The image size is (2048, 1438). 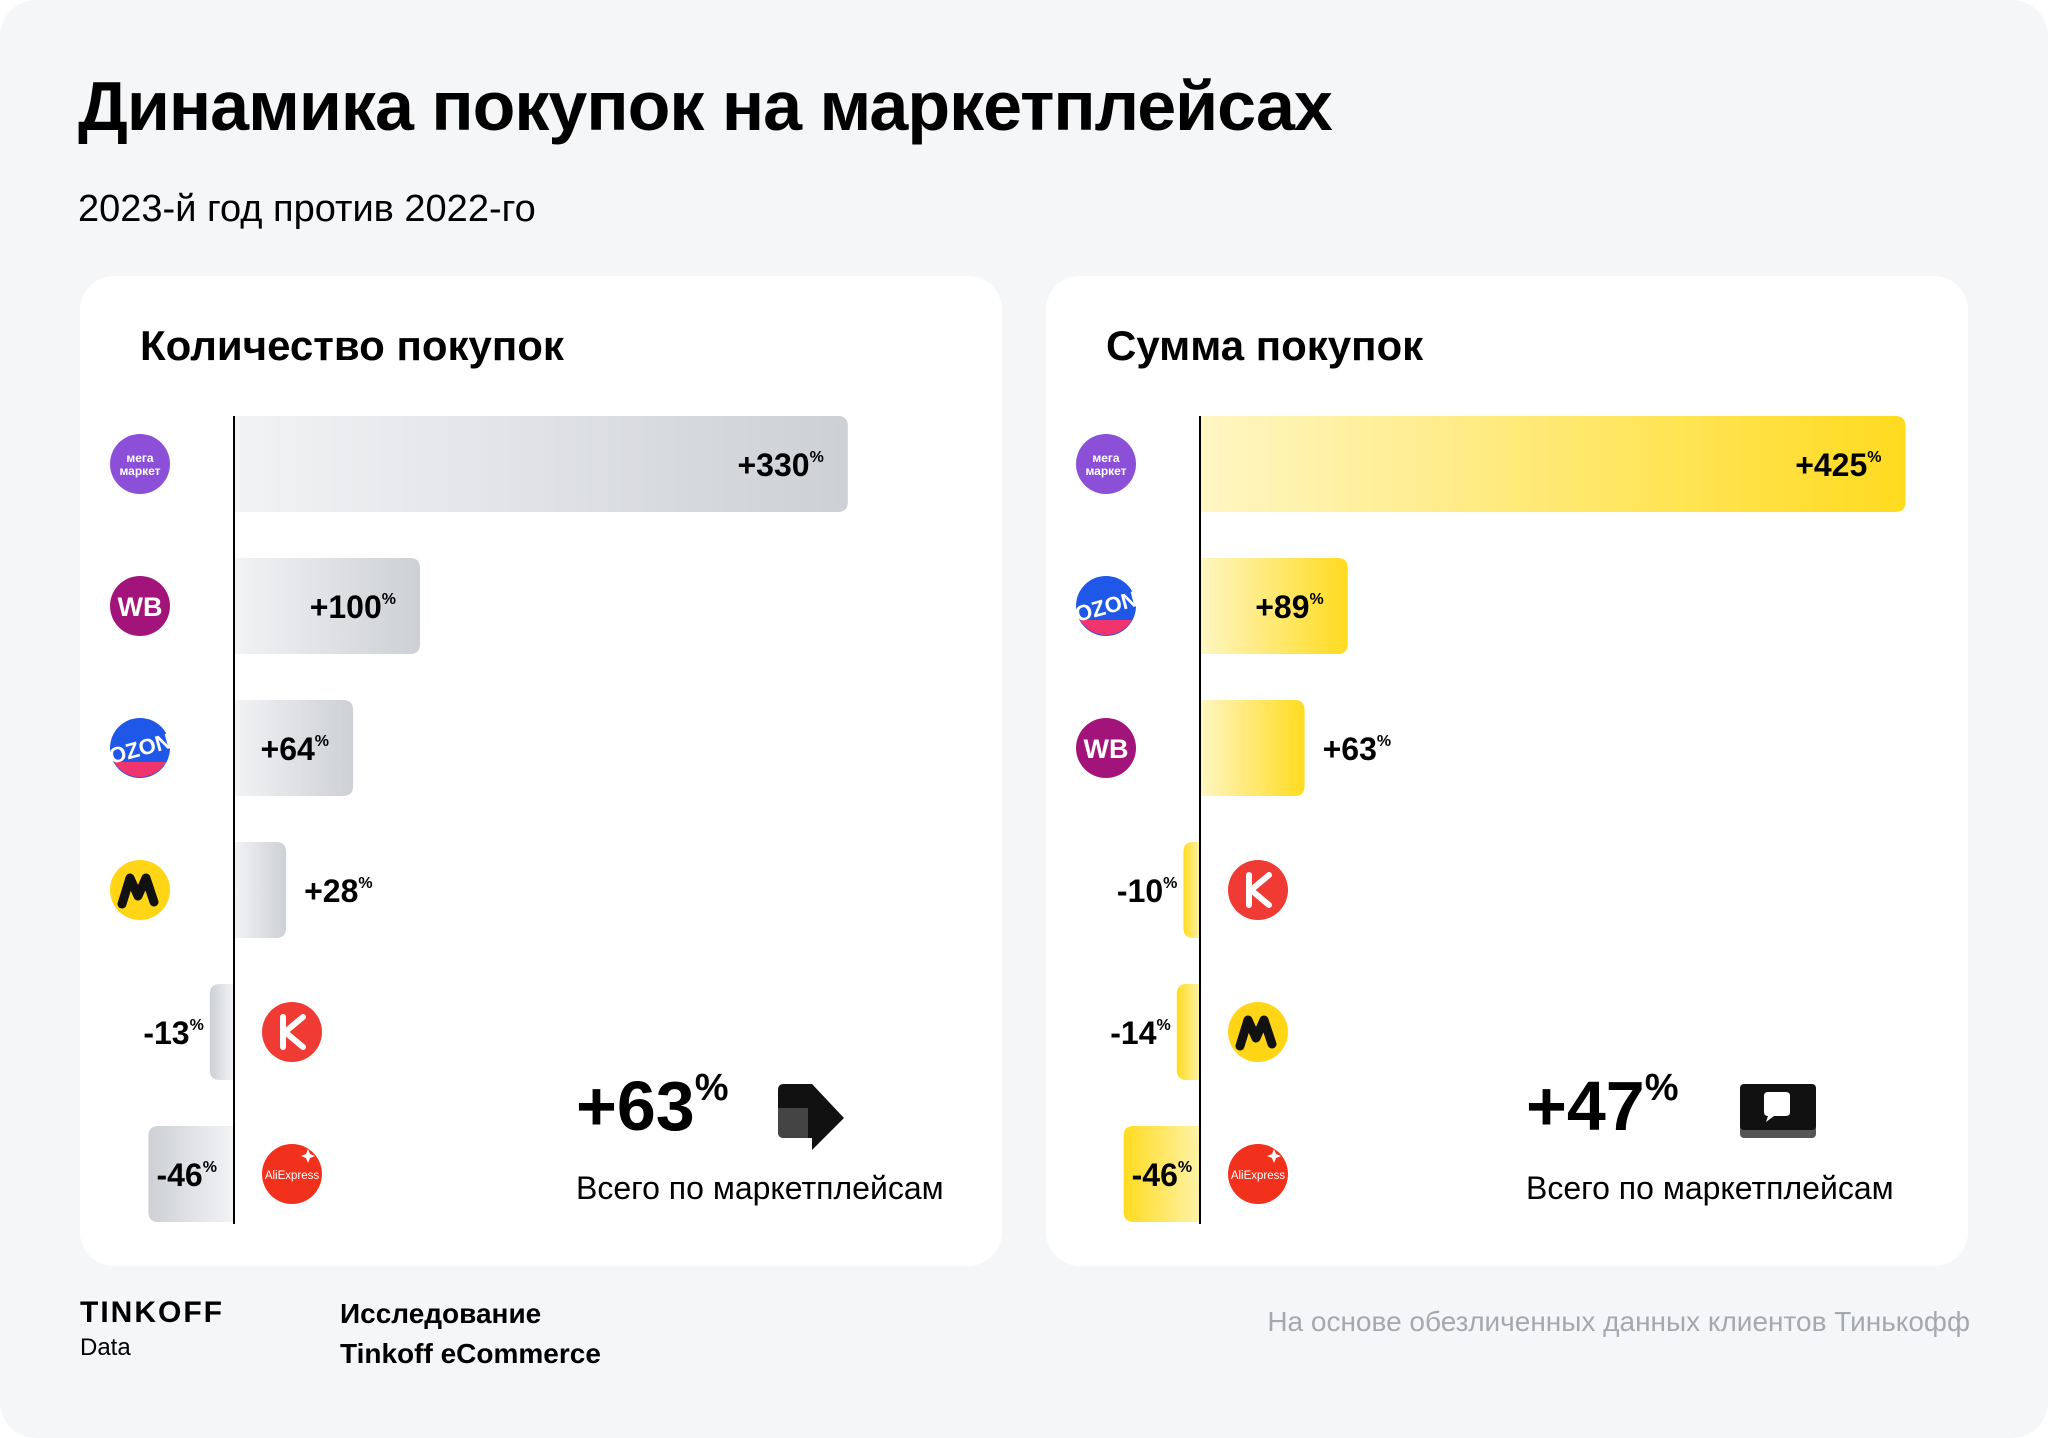 What do you see at coordinates (152, 1312) in the screenshot?
I see `tinkoff-logo: TINKOFF` at bounding box center [152, 1312].